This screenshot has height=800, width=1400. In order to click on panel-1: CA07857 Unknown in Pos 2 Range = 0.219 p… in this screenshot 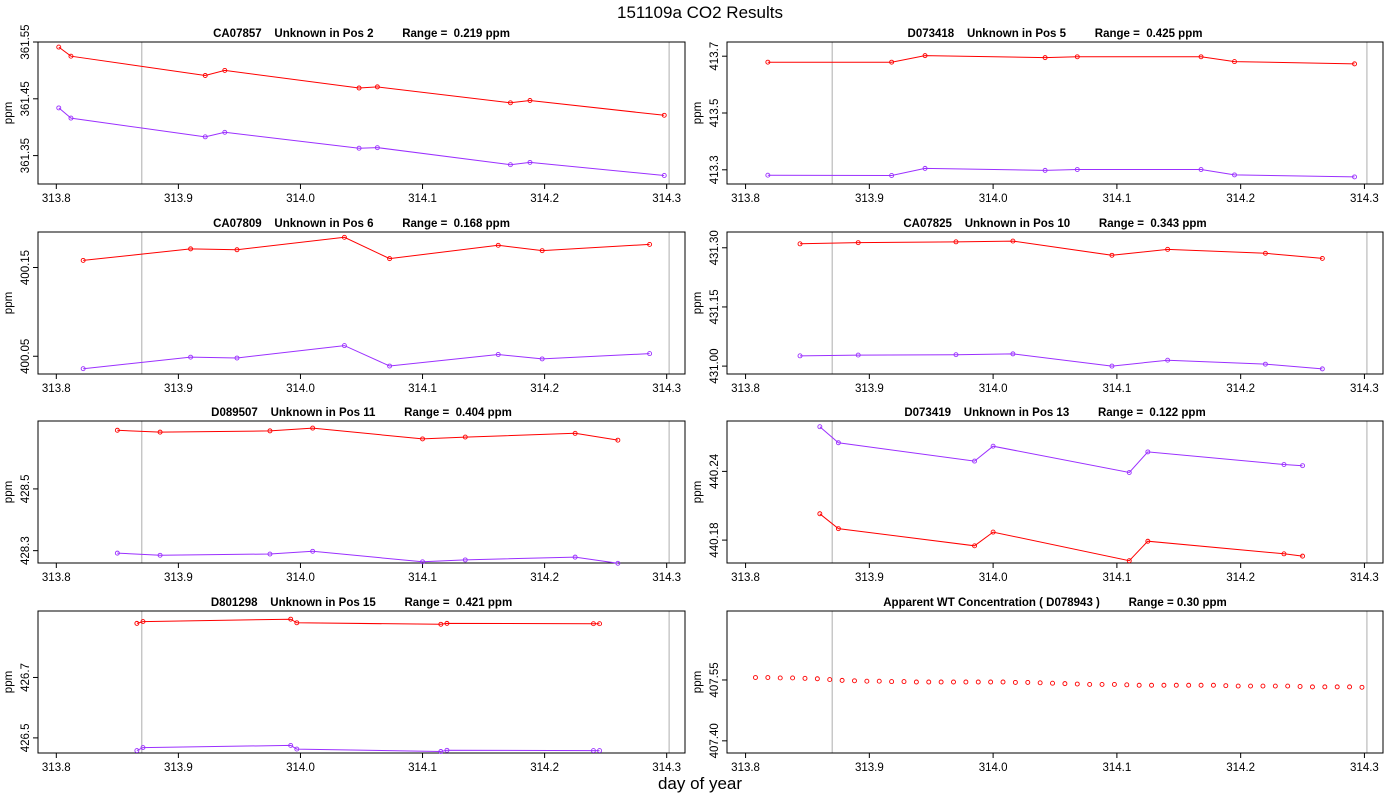, I will do `click(344, 114)`.